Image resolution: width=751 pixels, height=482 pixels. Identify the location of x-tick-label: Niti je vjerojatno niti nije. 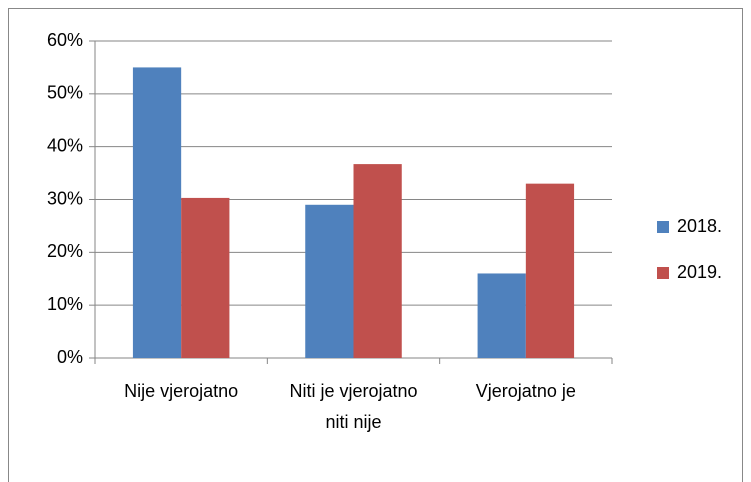
(353, 406).